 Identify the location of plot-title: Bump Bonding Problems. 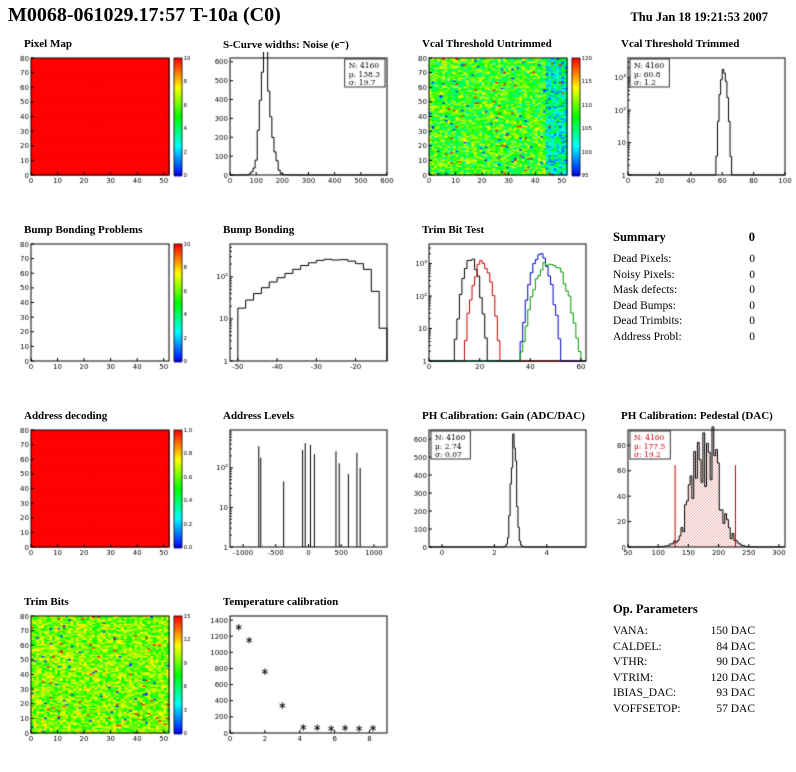
(83, 230).